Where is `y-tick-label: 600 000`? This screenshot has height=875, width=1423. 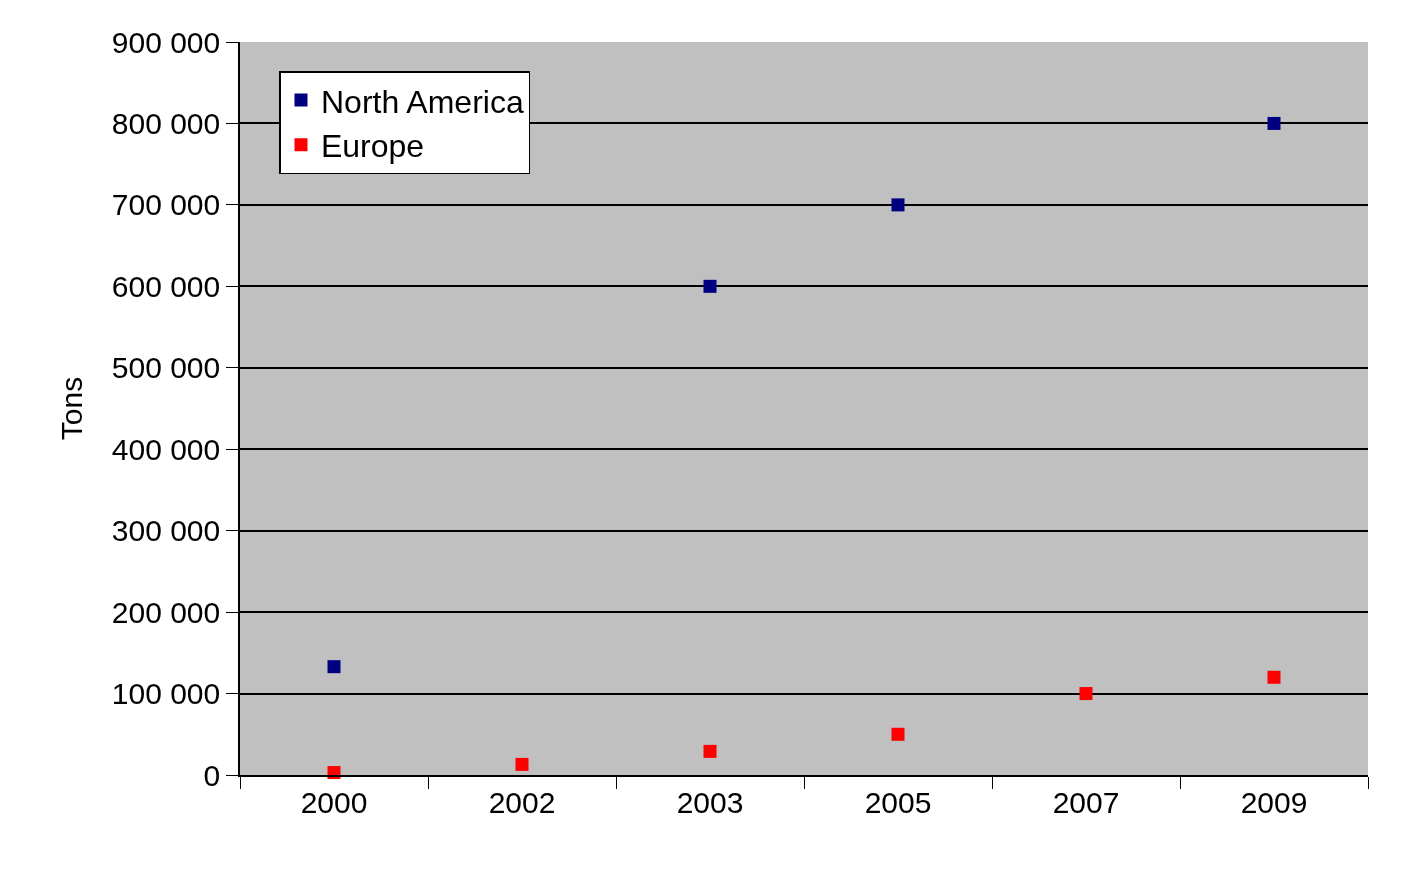 y-tick-label: 600 000 is located at coordinates (166, 286).